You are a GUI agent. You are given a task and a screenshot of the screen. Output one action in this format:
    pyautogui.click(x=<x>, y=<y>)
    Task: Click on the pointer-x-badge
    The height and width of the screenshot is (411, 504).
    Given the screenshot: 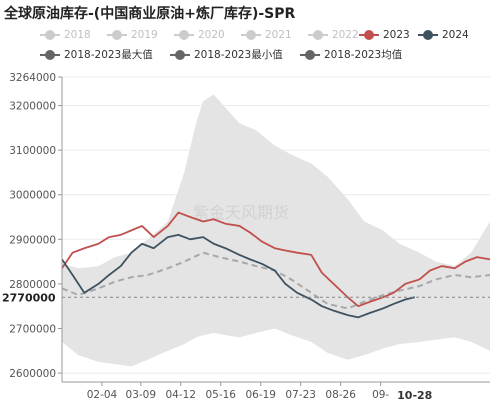 What is the action you would take?
    pyautogui.click(x=414, y=392)
    